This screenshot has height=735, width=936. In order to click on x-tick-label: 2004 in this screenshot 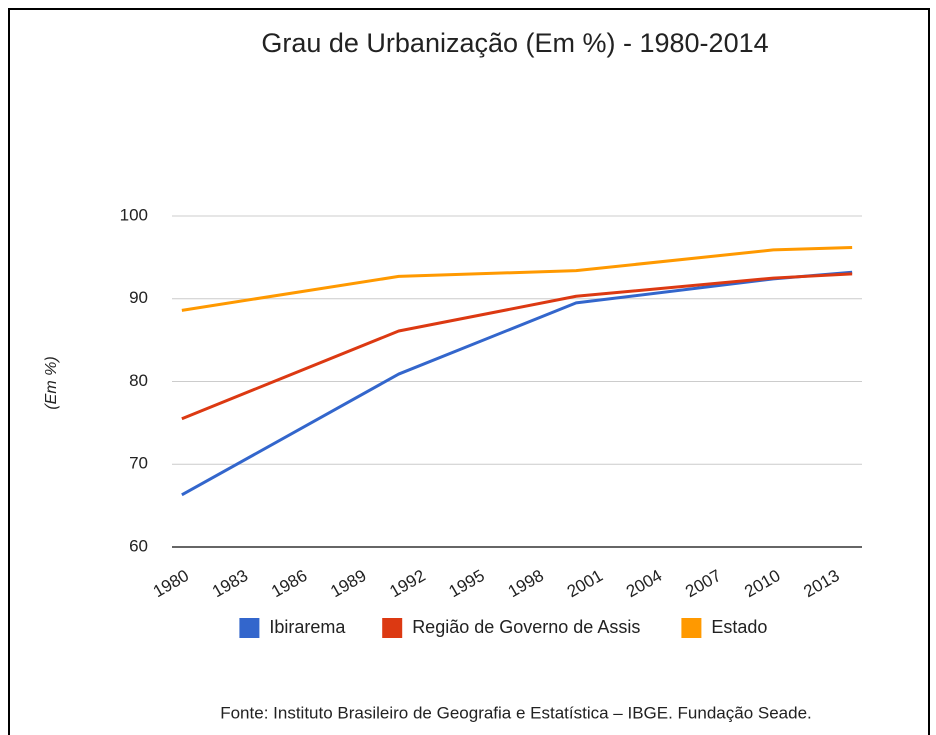, I will do `click(644, 583)`.